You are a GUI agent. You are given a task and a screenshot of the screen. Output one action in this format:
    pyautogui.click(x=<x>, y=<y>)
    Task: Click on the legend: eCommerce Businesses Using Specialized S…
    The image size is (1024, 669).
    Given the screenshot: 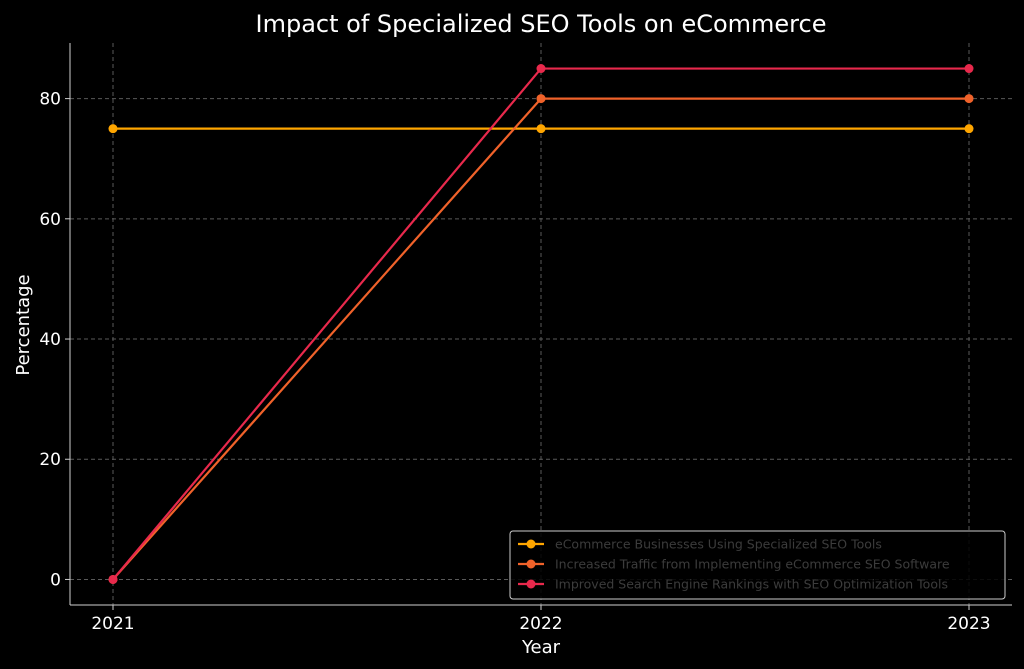 What is the action you would take?
    pyautogui.click(x=757, y=565)
    